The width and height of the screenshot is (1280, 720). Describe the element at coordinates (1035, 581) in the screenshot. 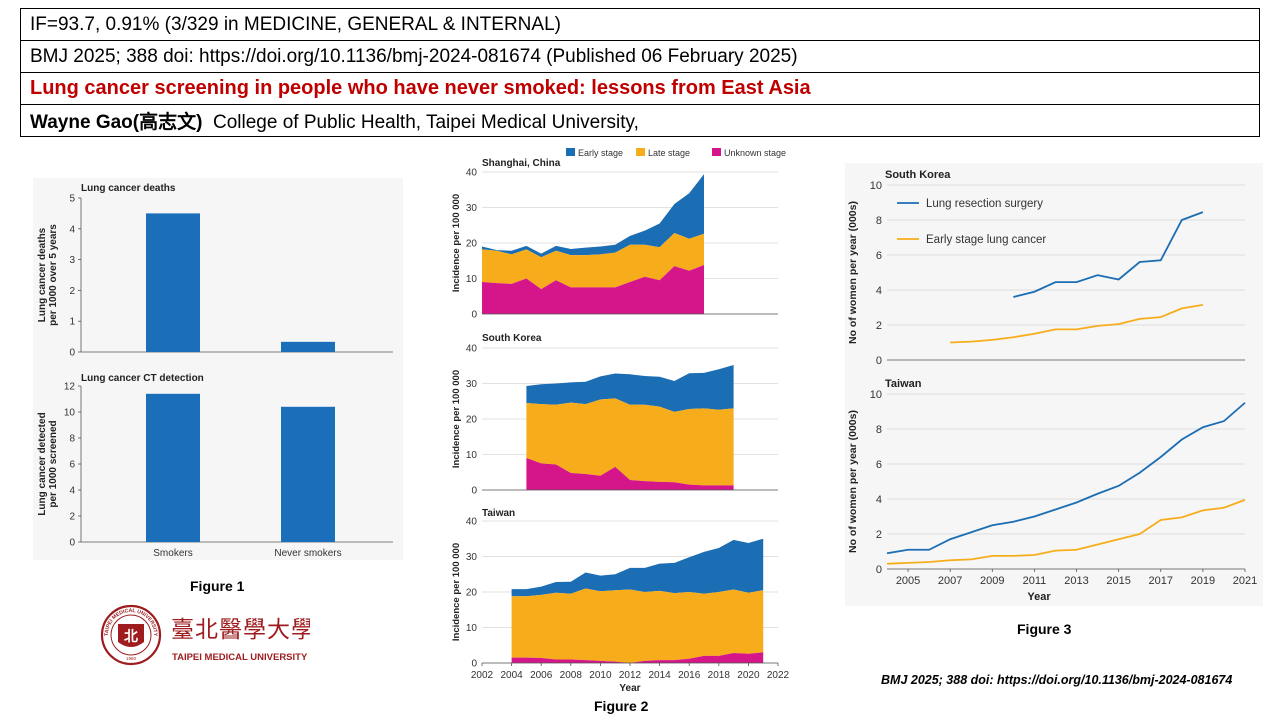

I see `fig3-xtick-label: 2011` at that location.